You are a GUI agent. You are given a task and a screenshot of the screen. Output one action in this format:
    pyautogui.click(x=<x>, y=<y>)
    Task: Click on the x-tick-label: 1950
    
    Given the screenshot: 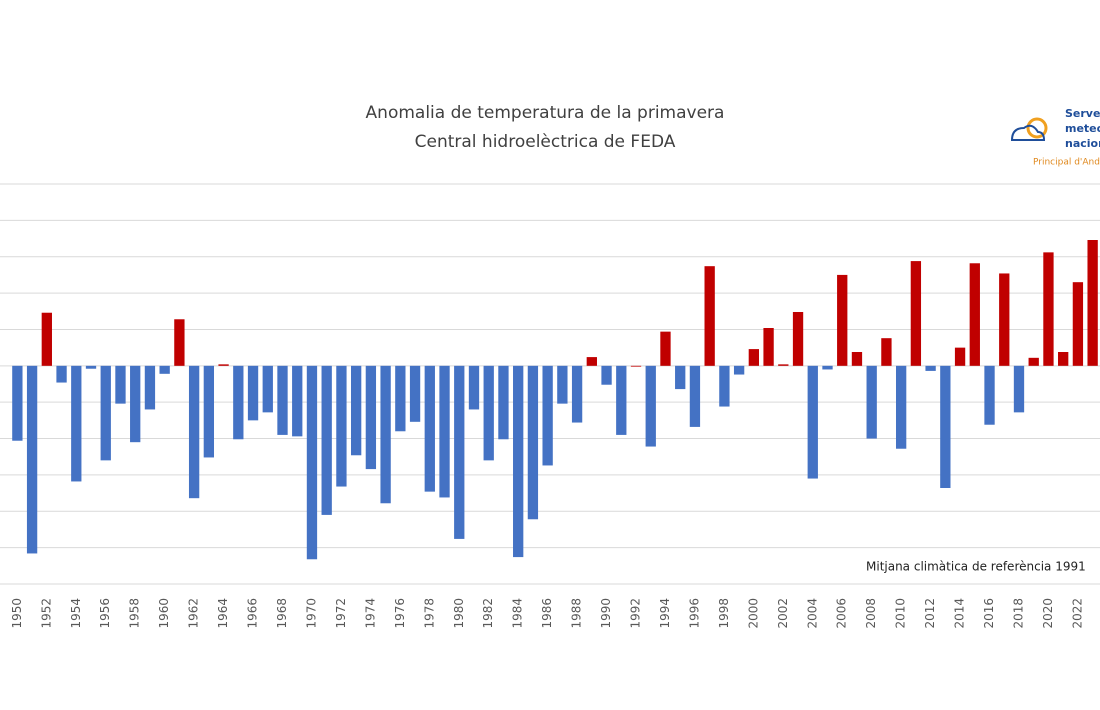 What is the action you would take?
    pyautogui.click(x=17, y=613)
    